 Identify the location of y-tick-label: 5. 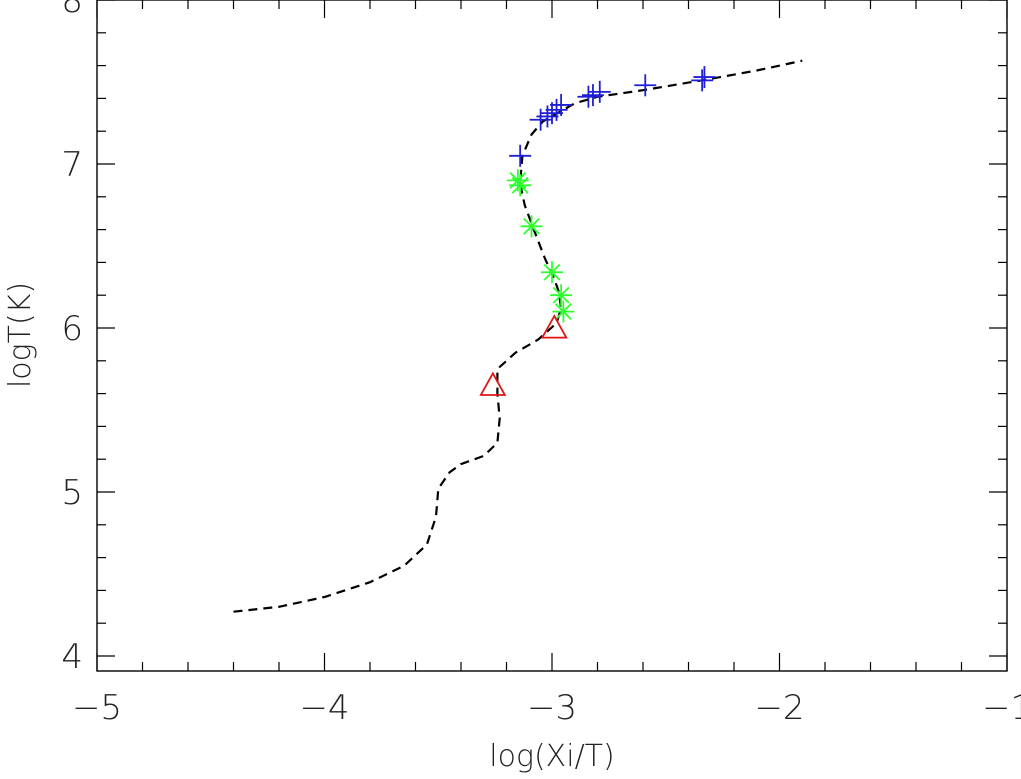
(72, 493).